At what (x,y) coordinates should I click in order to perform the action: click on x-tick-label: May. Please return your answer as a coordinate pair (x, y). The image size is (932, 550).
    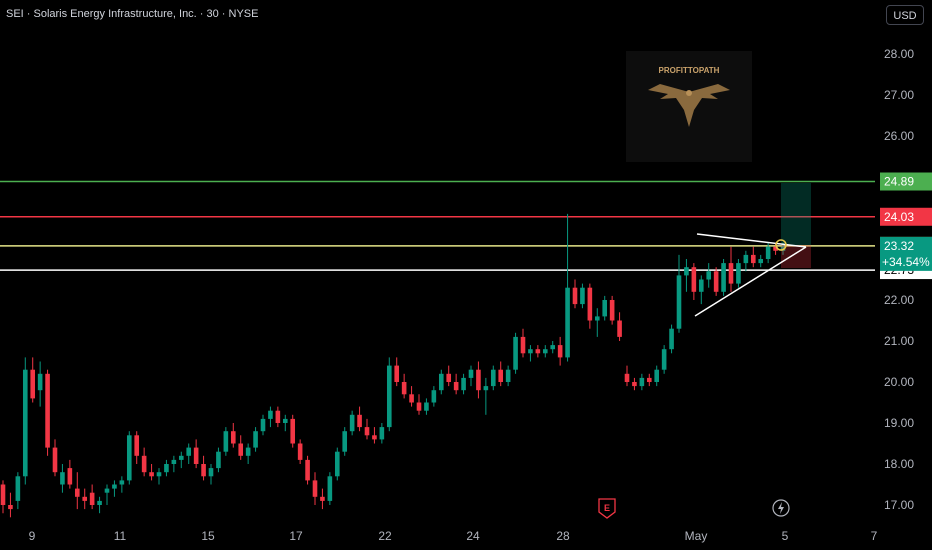
    Looking at the image, I should click on (696, 536).